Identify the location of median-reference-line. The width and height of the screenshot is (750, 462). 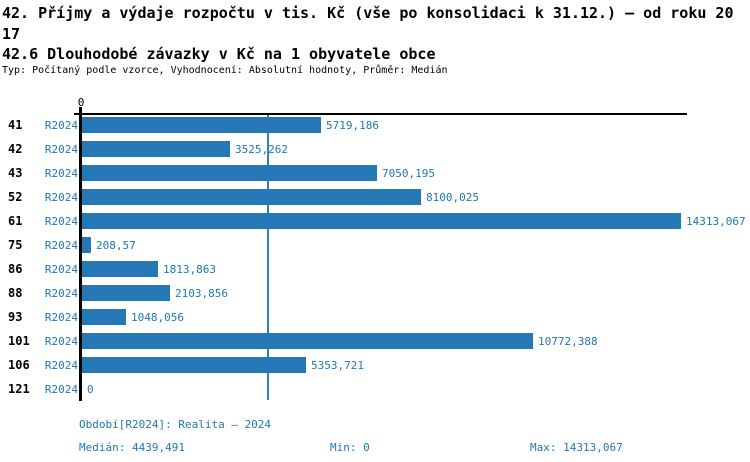
(268, 257).